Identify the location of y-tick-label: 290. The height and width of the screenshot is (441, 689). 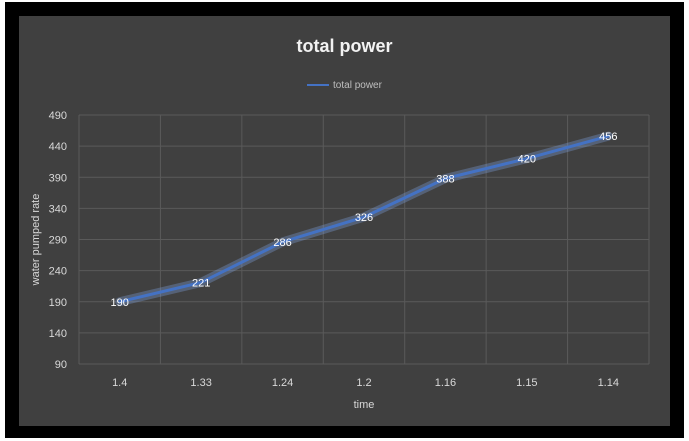
(58, 241).